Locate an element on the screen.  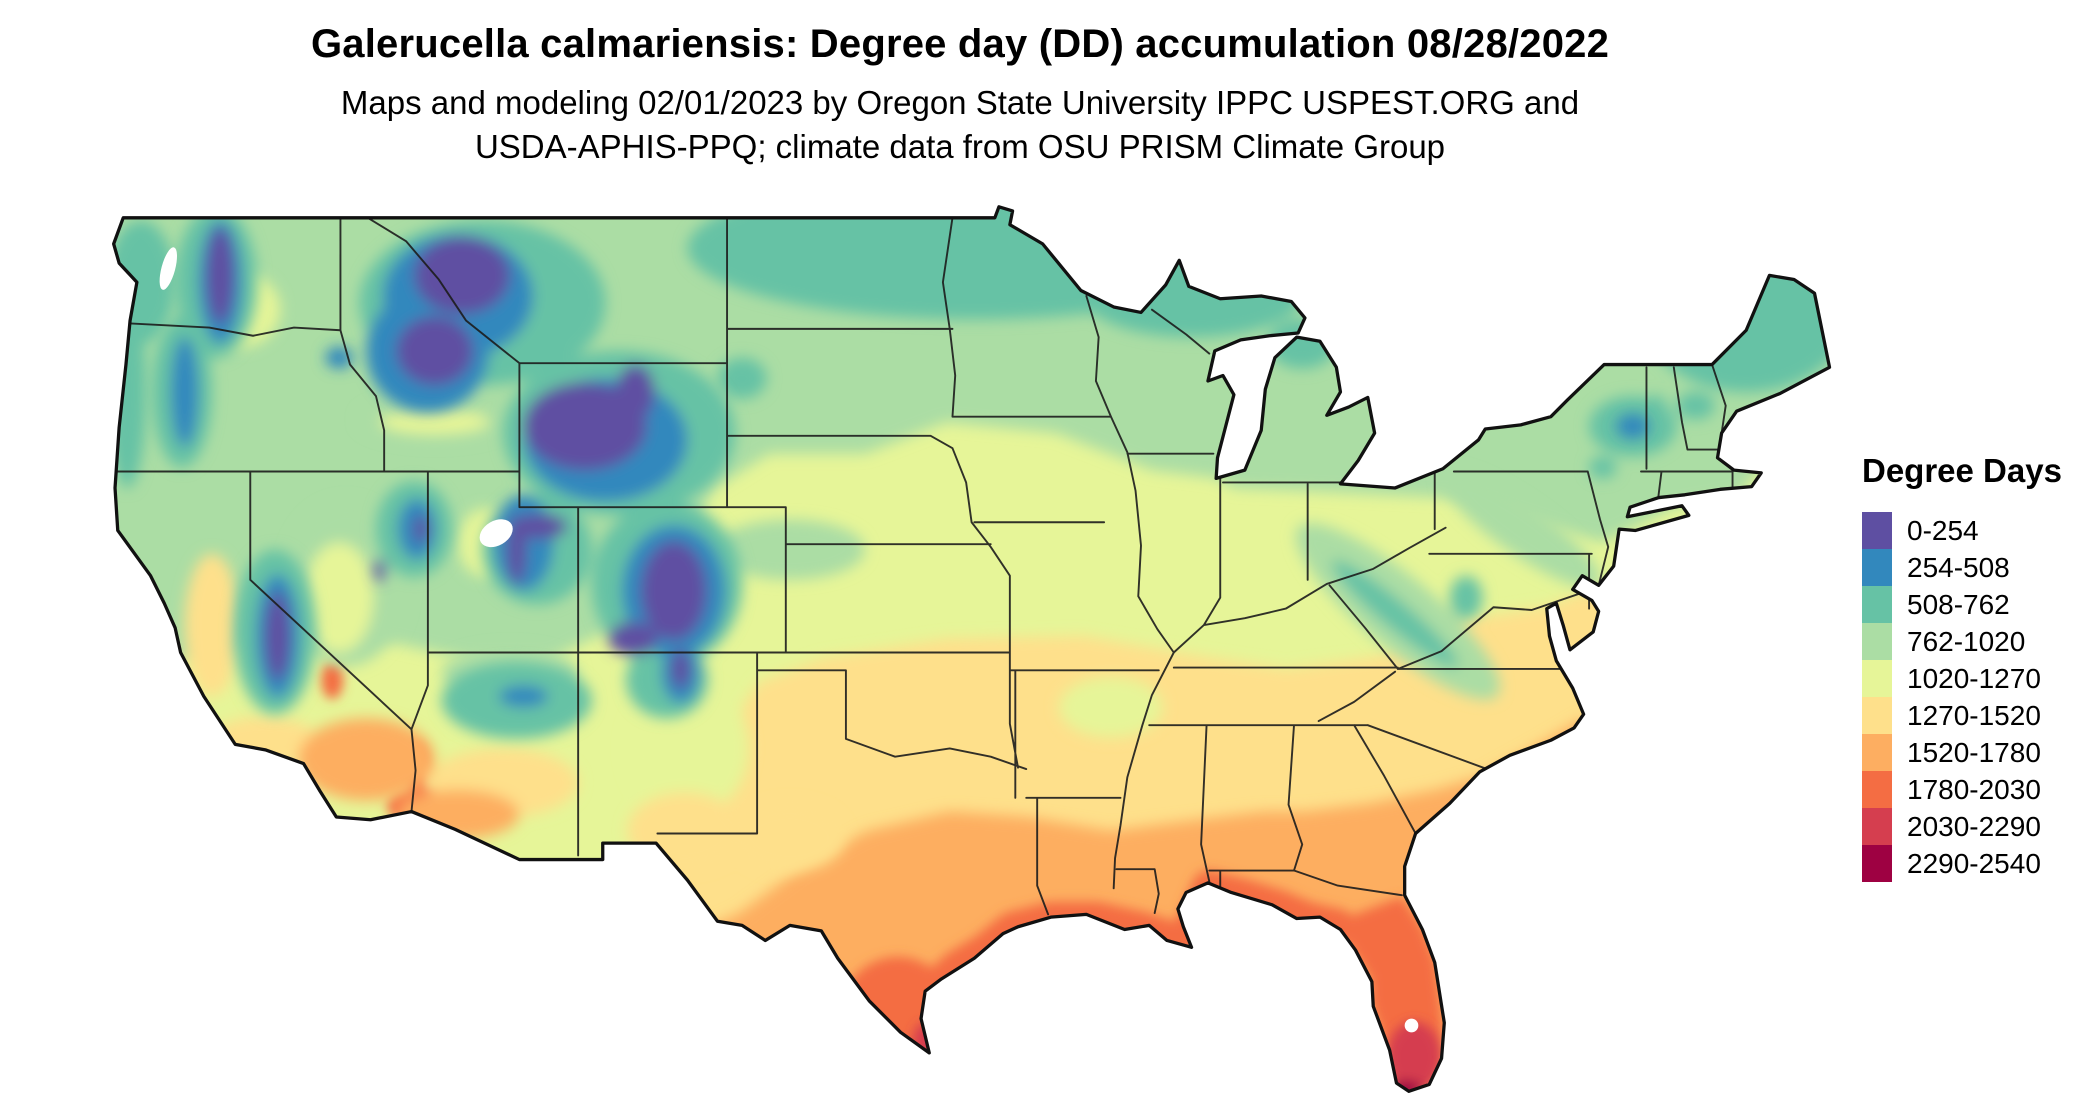
legend-item: 508-762 is located at coordinates (1962, 604).